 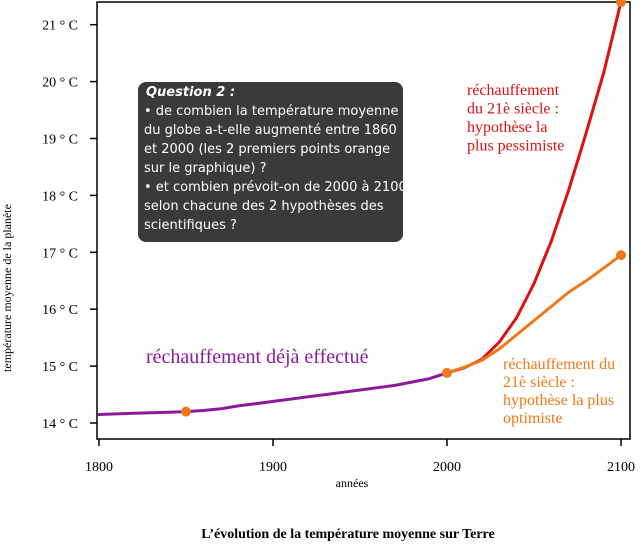 What do you see at coordinates (60, 310) in the screenshot?
I see `y-tick-label: 16 ° C` at bounding box center [60, 310].